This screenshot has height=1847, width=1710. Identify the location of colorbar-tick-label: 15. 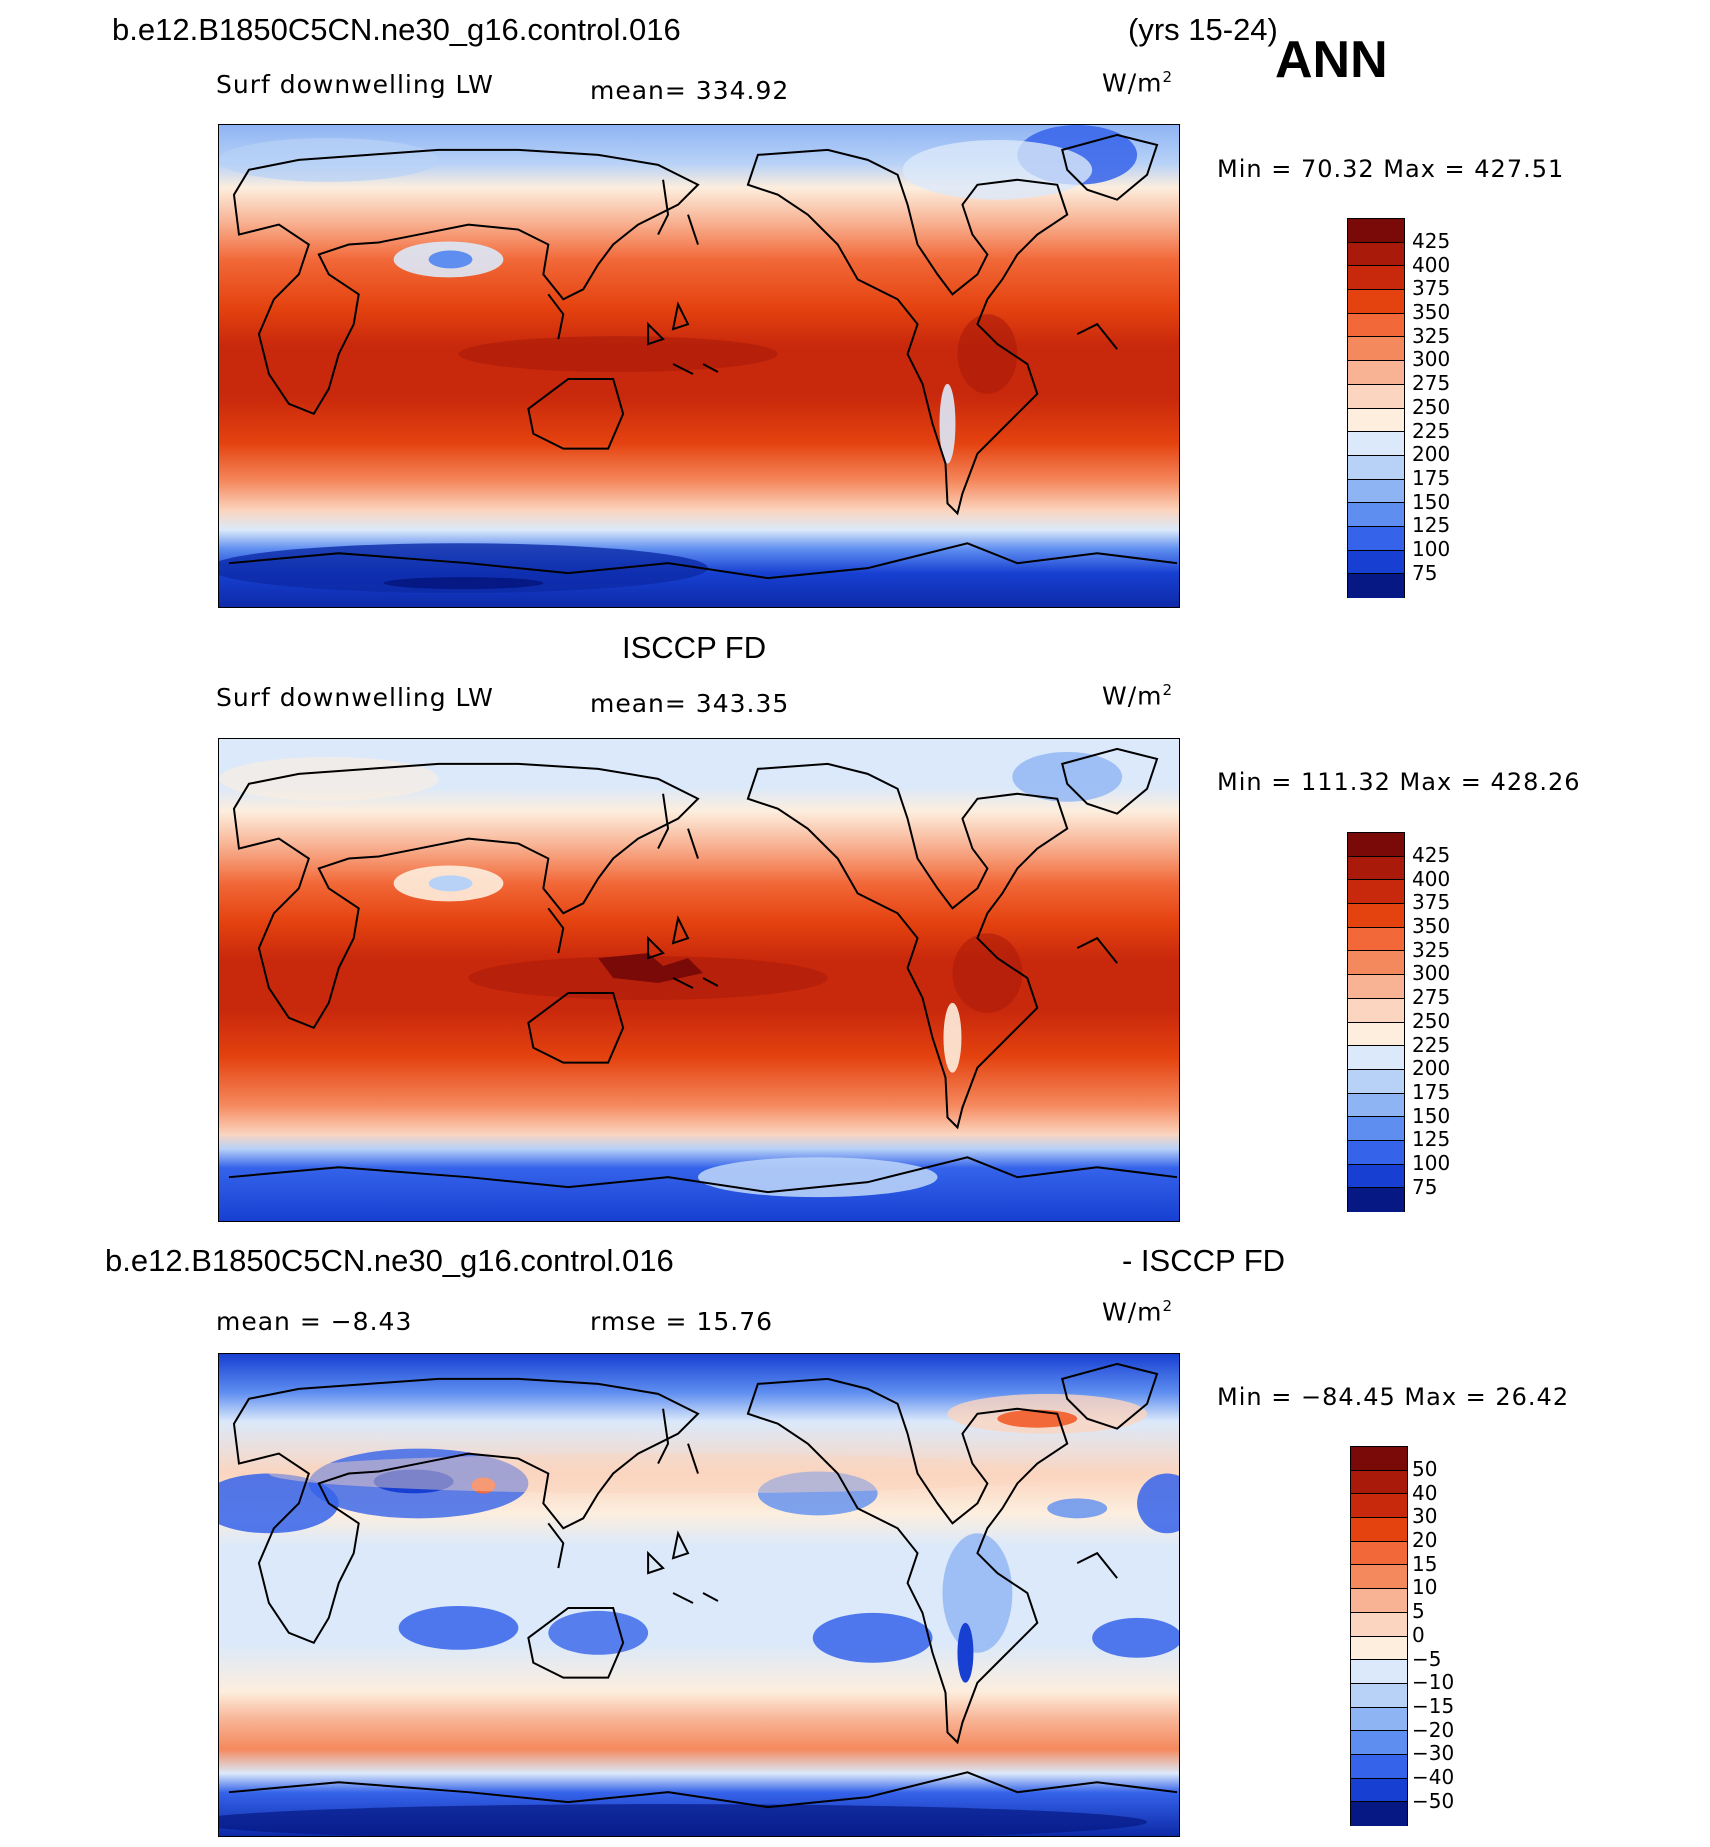
(1425, 1563).